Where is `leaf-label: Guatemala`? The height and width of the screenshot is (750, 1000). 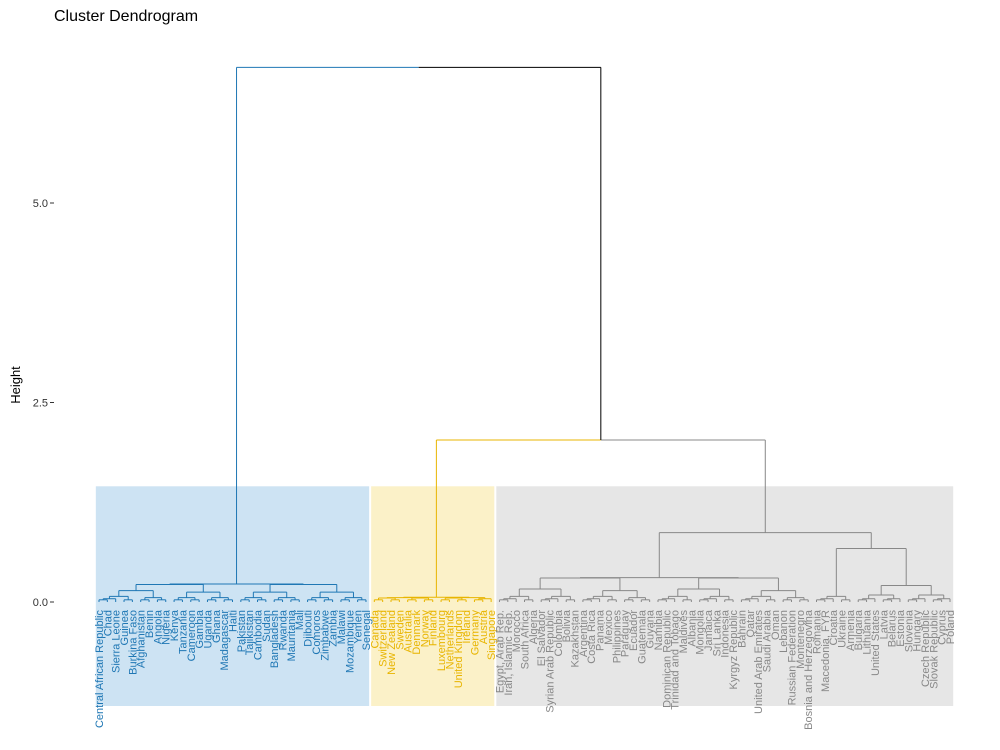
leaf-label: Guatemala is located at coordinates (642, 636).